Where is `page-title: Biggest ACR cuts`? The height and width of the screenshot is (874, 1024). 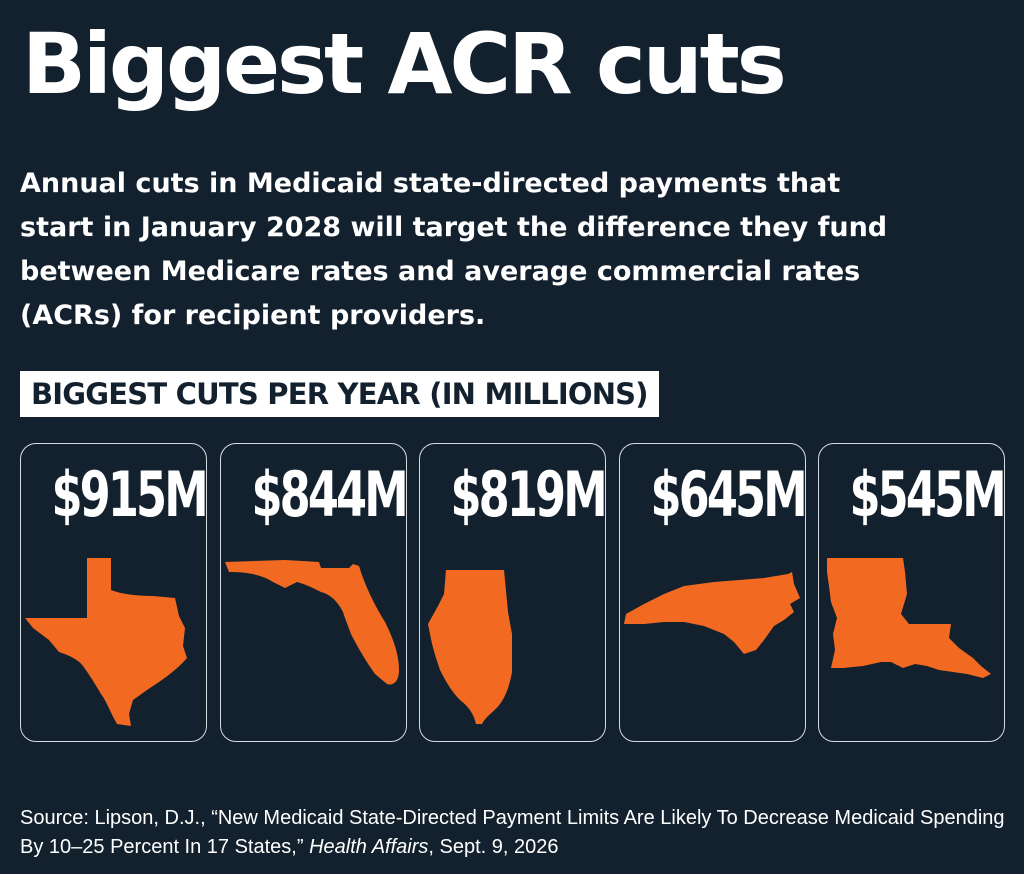
page-title: Biggest ACR cuts is located at coordinates (404, 64).